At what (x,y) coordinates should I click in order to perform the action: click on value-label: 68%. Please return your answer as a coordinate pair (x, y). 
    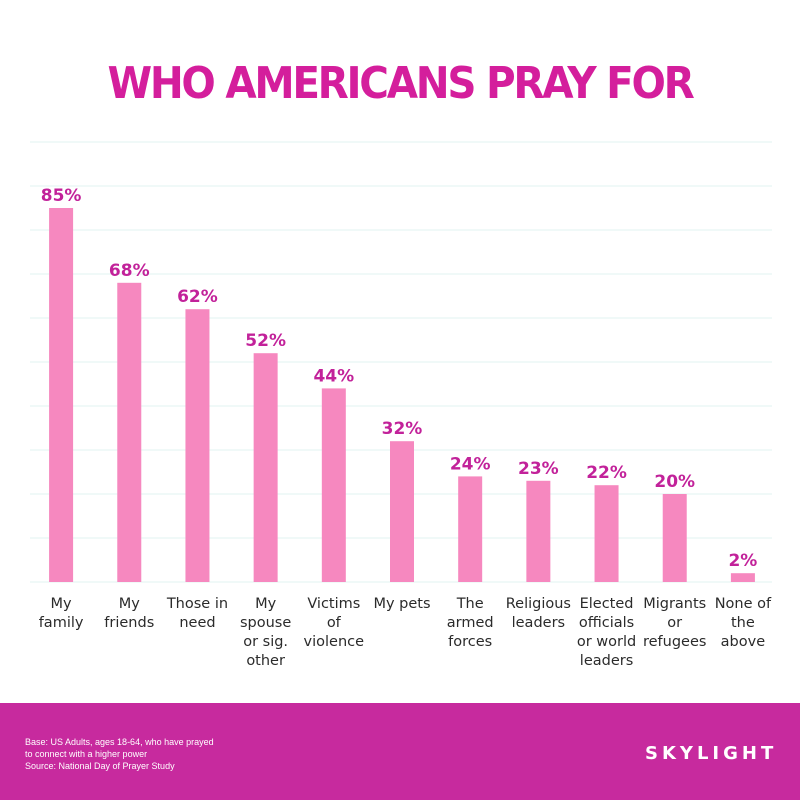
    Looking at the image, I should click on (129, 271).